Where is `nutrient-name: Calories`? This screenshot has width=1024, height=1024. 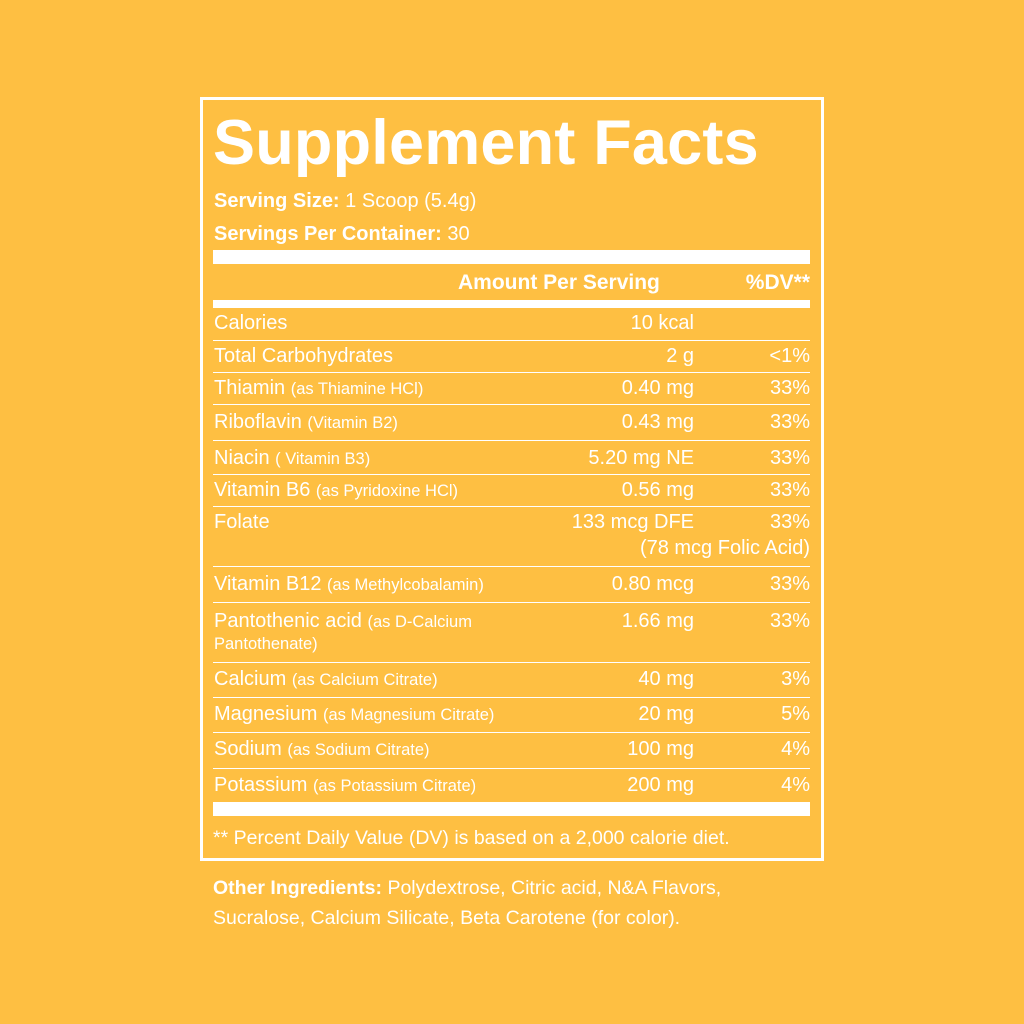 nutrient-name: Calories is located at coordinates (250, 323).